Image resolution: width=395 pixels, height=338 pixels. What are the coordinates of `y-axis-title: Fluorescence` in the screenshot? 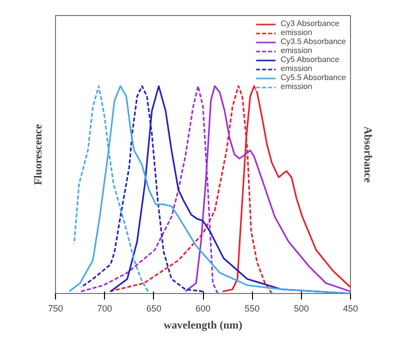 It's located at (38, 154).